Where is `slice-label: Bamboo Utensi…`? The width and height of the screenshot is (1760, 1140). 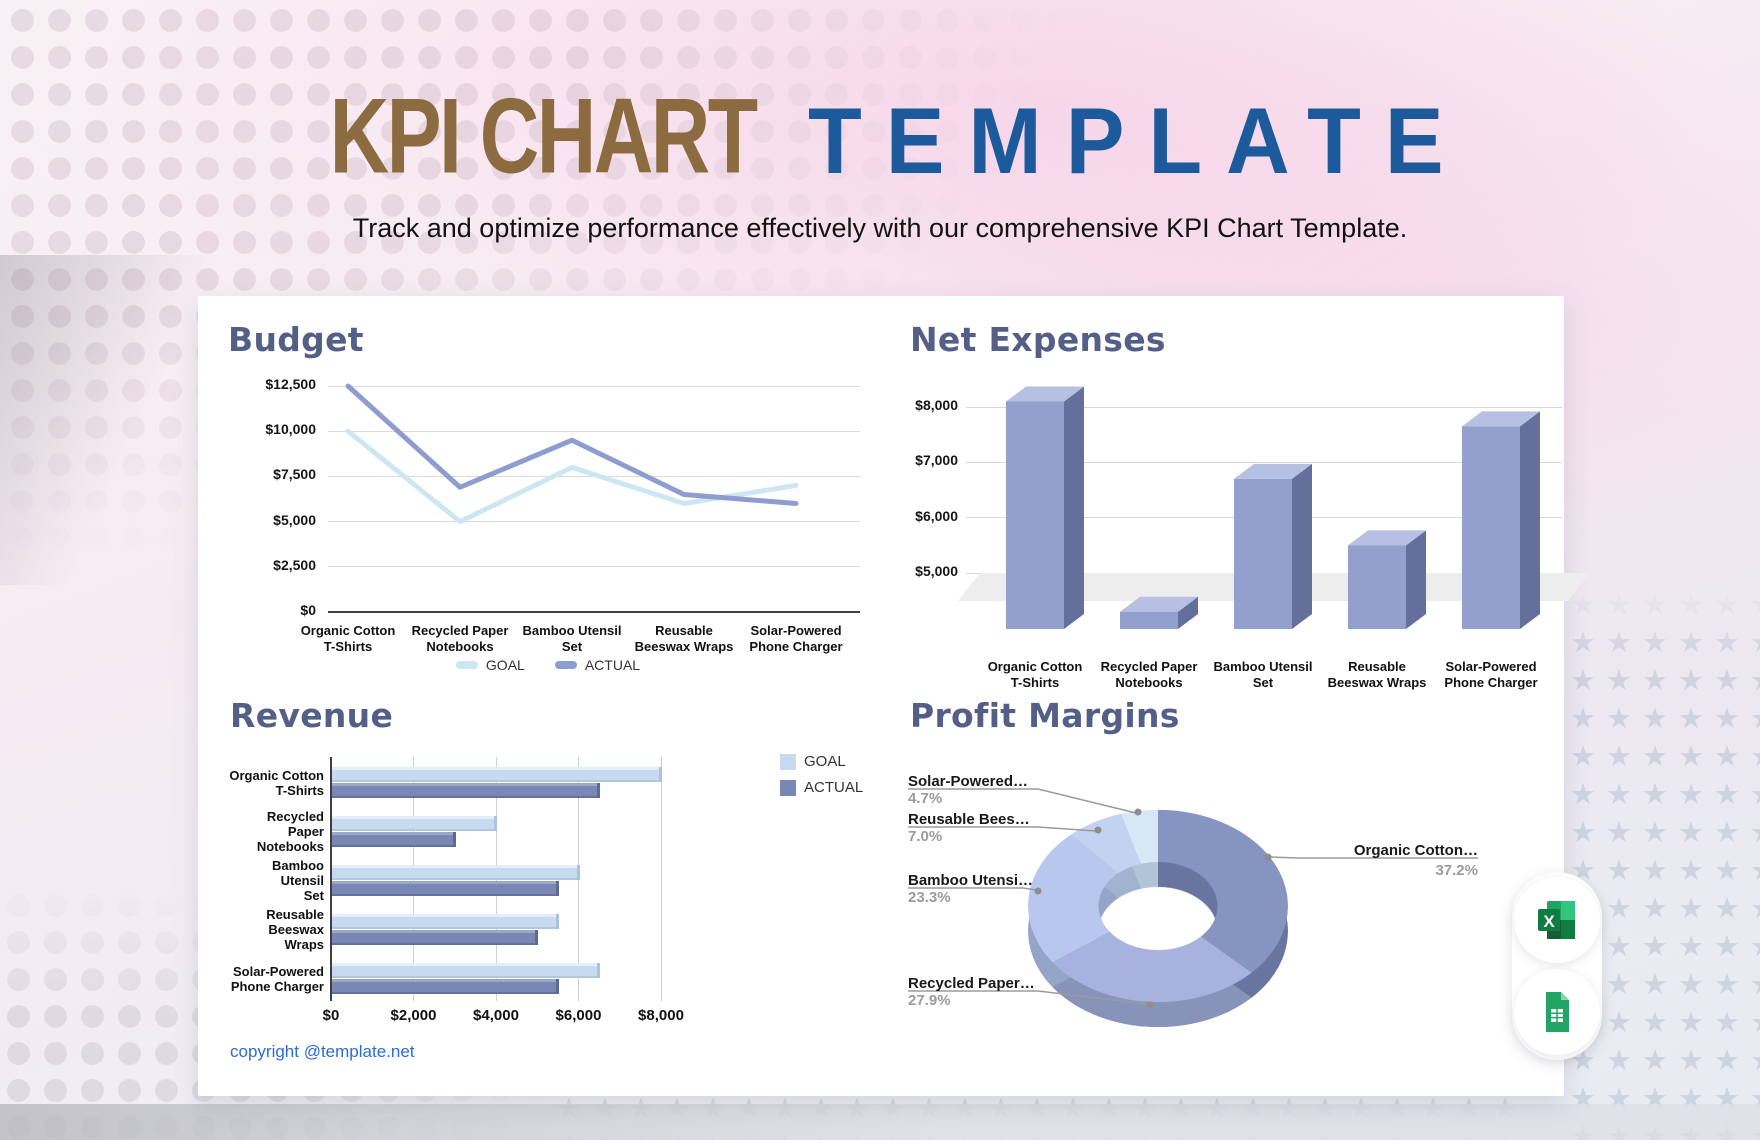 slice-label: Bamboo Utensi… is located at coordinates (971, 880).